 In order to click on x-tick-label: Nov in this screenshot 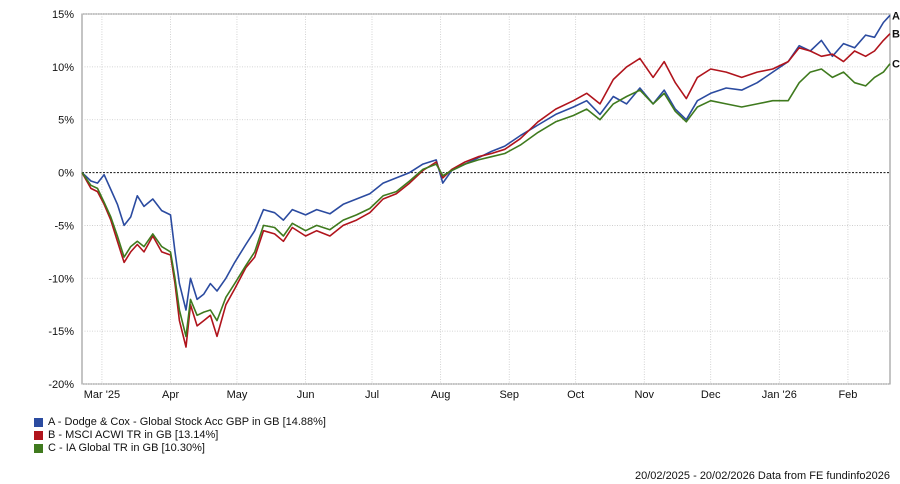, I will do `click(644, 395)`.